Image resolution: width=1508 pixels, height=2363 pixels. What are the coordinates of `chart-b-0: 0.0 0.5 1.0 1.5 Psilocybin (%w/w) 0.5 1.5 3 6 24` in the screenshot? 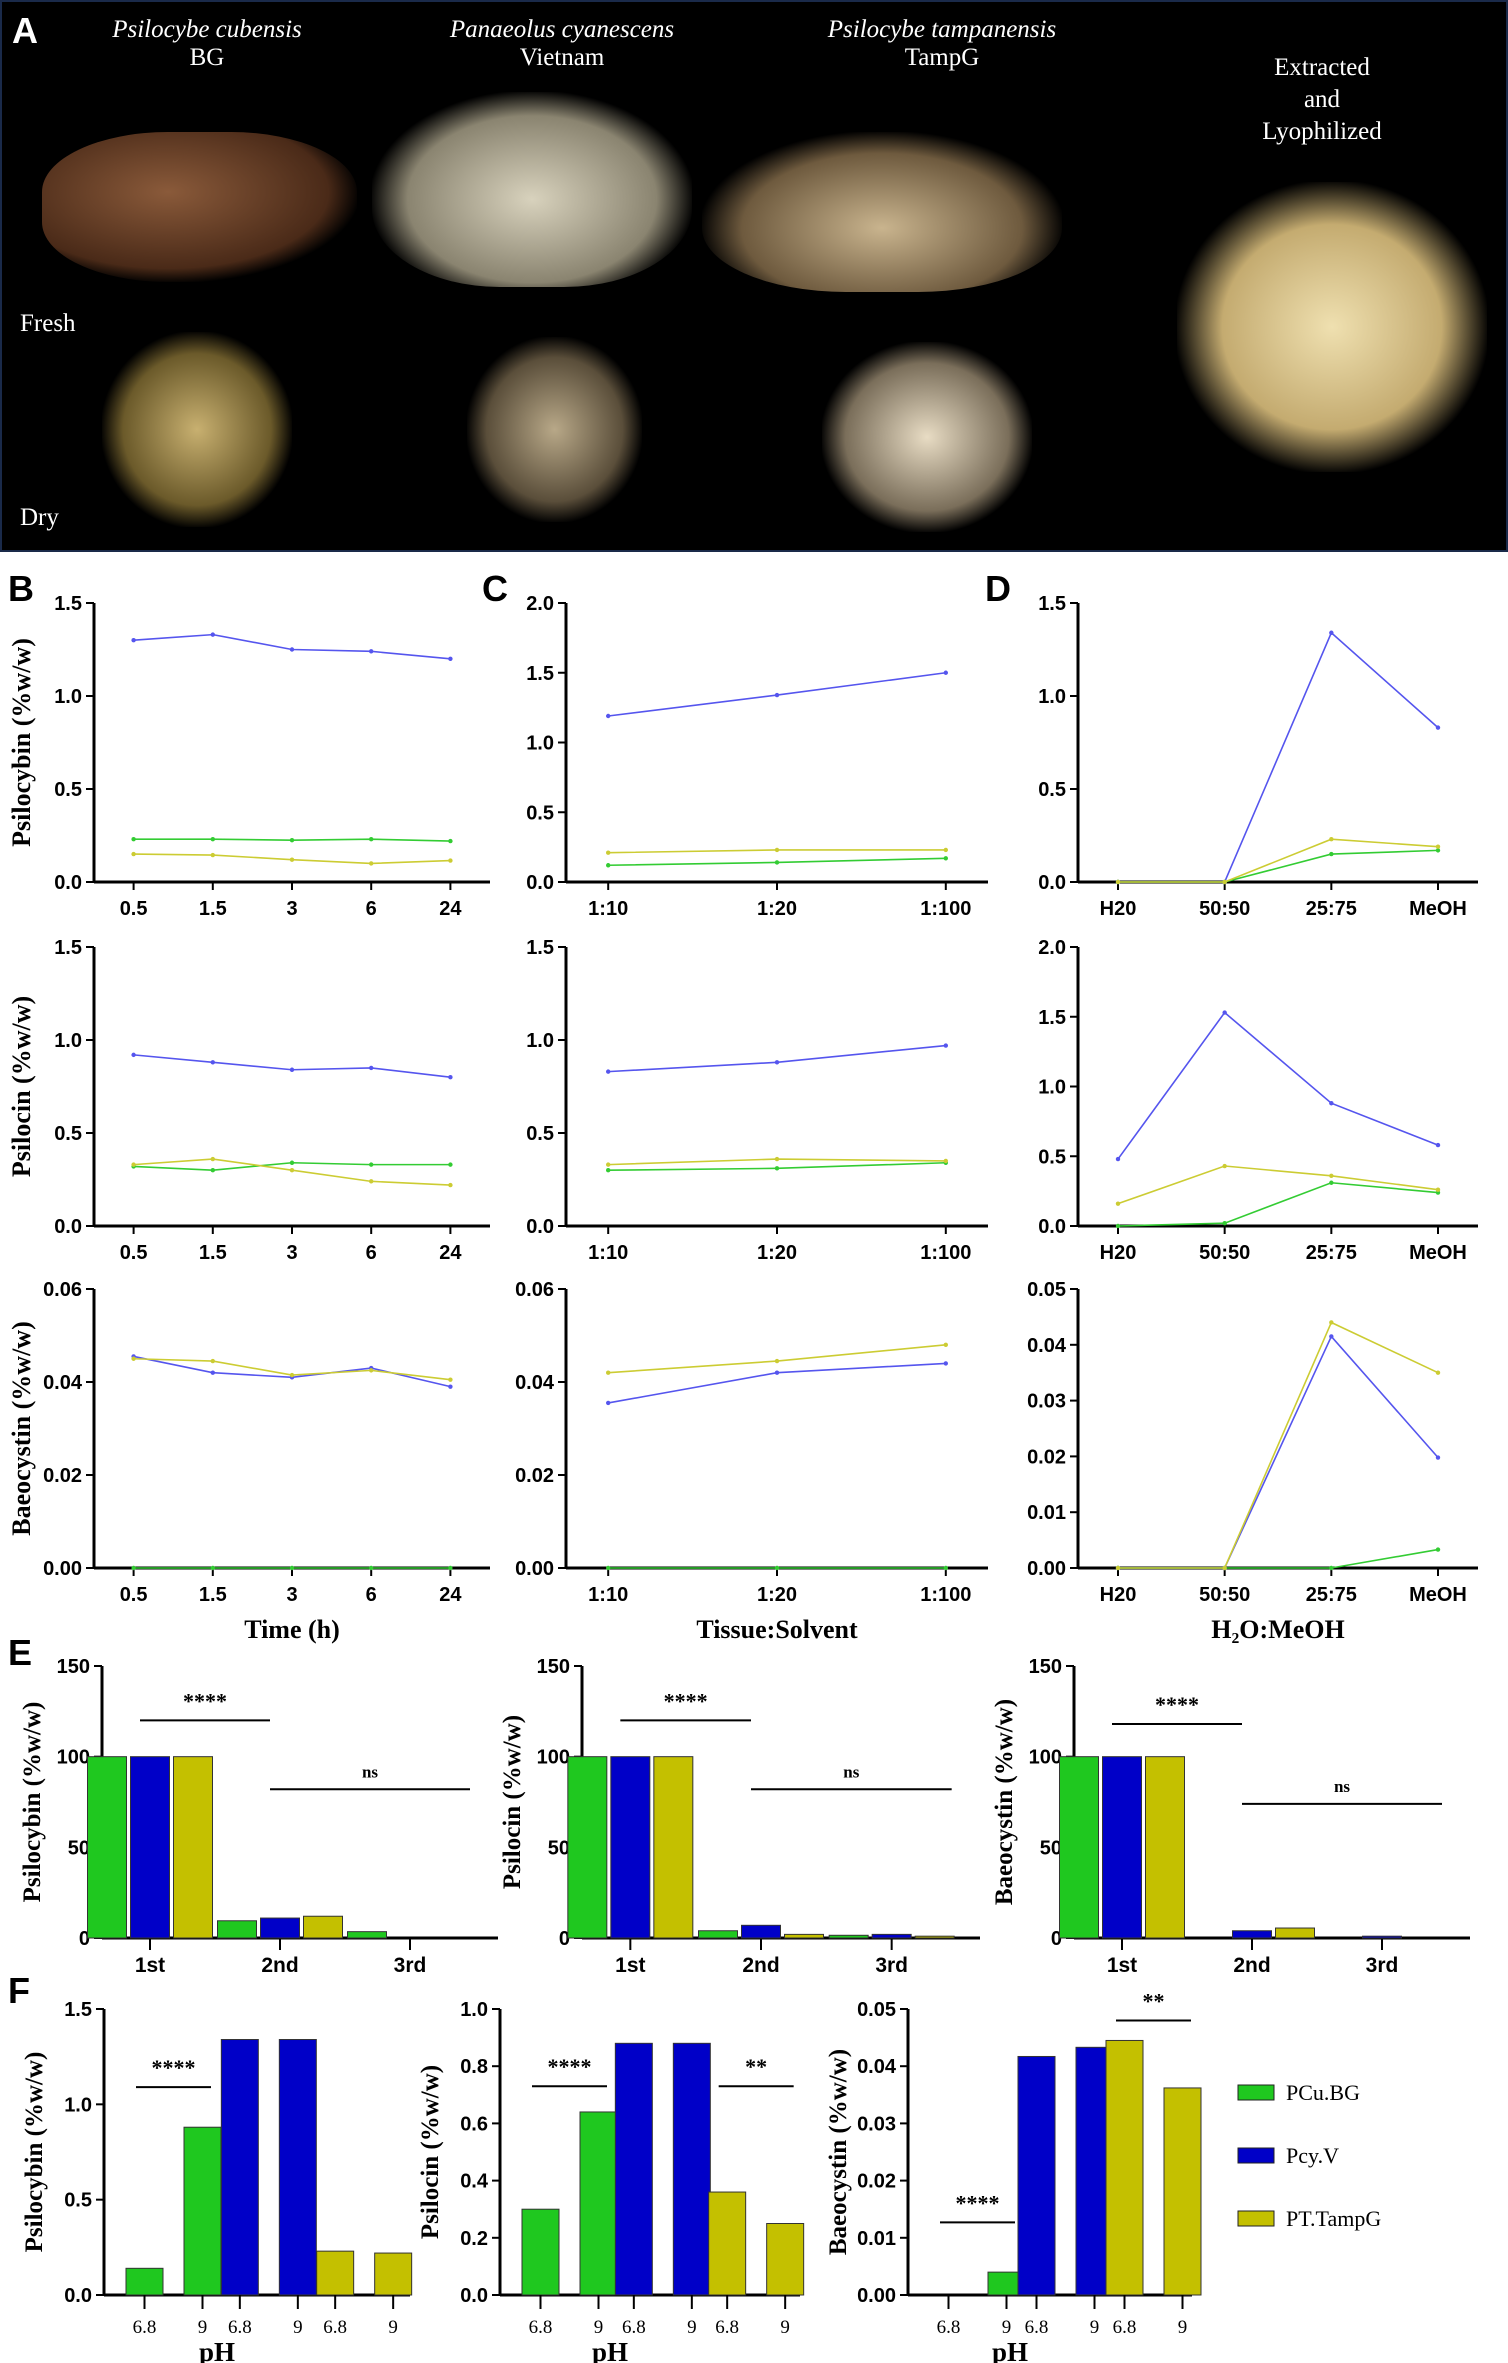 It's located at (248, 756).